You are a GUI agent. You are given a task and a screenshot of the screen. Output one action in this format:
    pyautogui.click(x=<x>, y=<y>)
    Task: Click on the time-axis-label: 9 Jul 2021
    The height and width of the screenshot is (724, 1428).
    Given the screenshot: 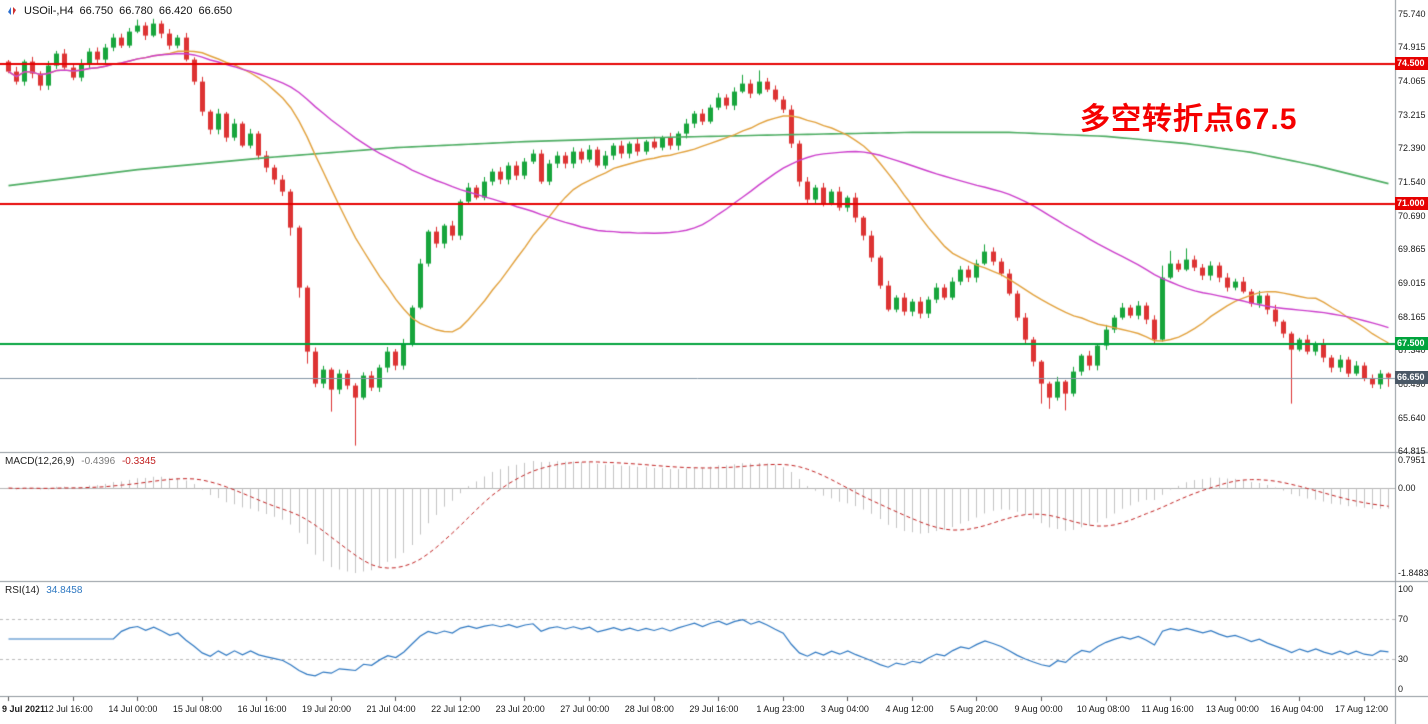 What is the action you would take?
    pyautogui.click(x=24, y=709)
    